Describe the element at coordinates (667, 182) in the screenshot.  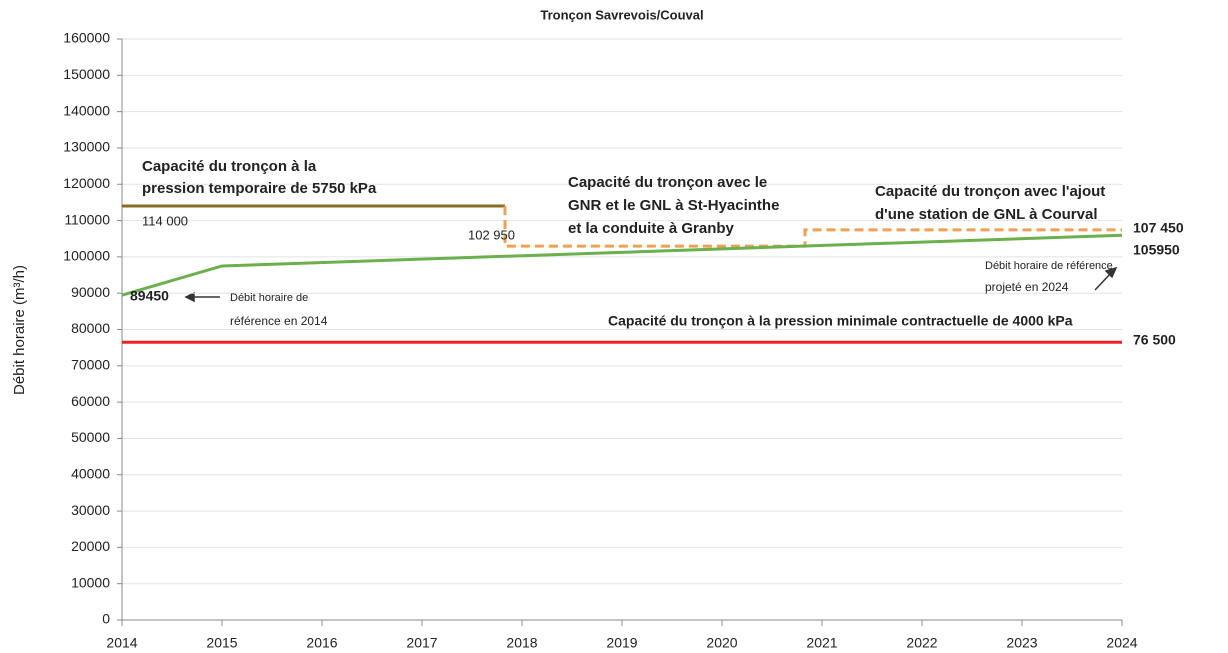
I see `annotation: Capacité du tronçon avec le` at that location.